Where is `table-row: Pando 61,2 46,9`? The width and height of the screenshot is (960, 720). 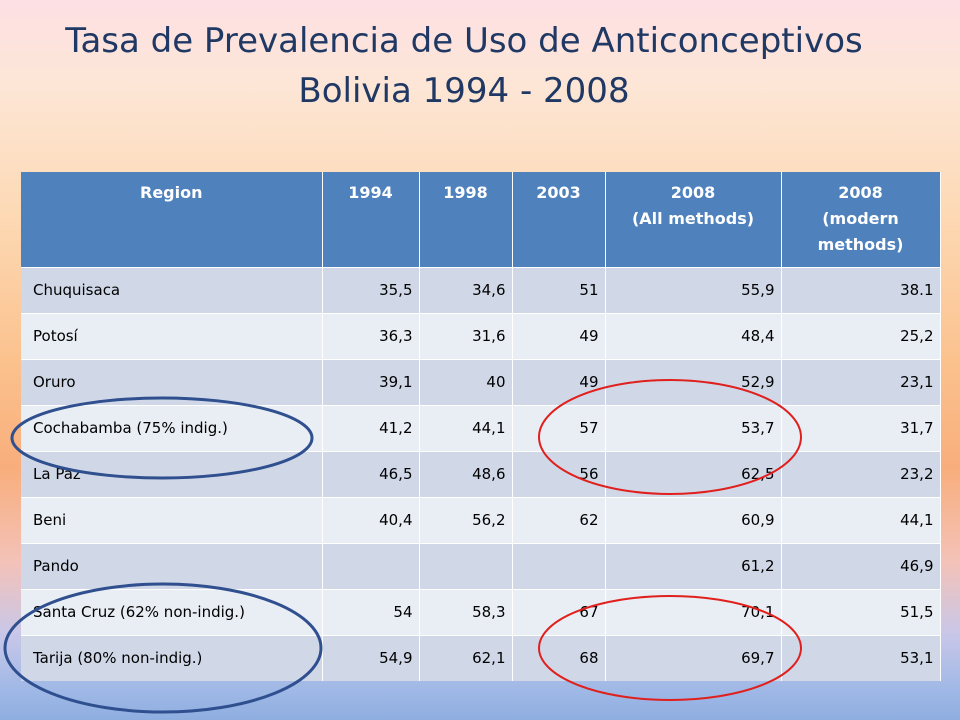
table-row: Pando 61,2 46,9 is located at coordinates (481, 565).